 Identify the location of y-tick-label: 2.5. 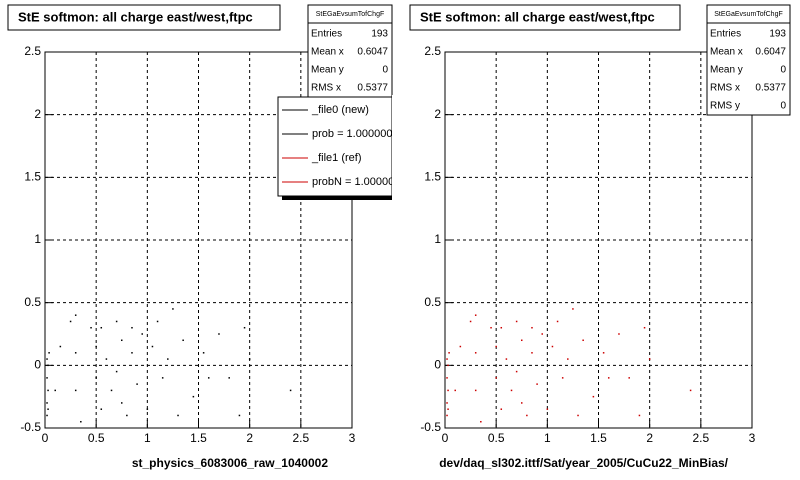
(32, 51).